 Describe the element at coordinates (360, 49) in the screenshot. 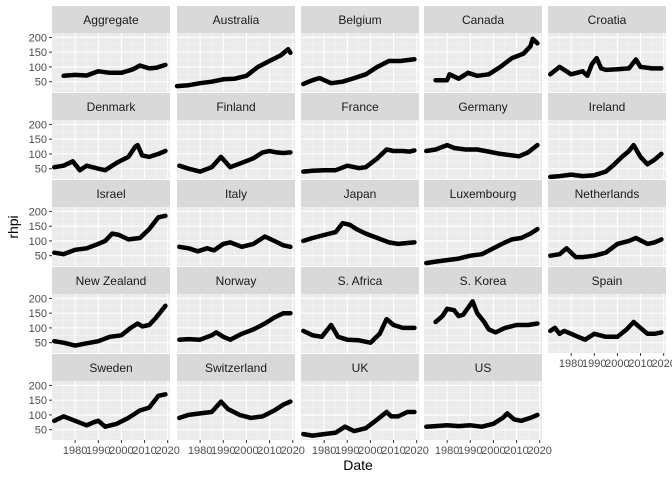

I see `facet-belgium: Belgium` at that location.